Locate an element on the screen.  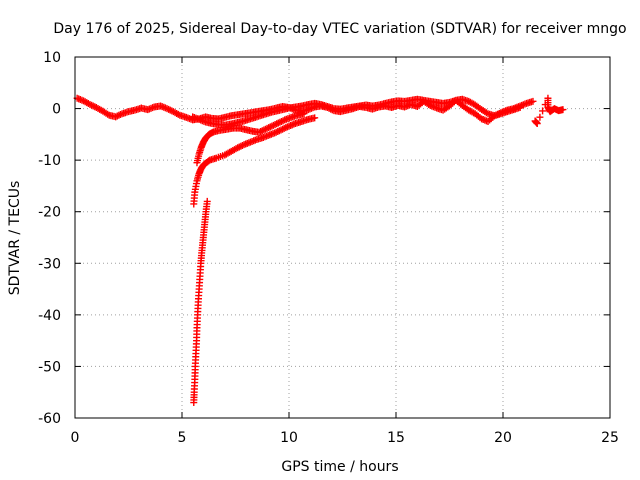
x-tick-label: 10 is located at coordinates (289, 438).